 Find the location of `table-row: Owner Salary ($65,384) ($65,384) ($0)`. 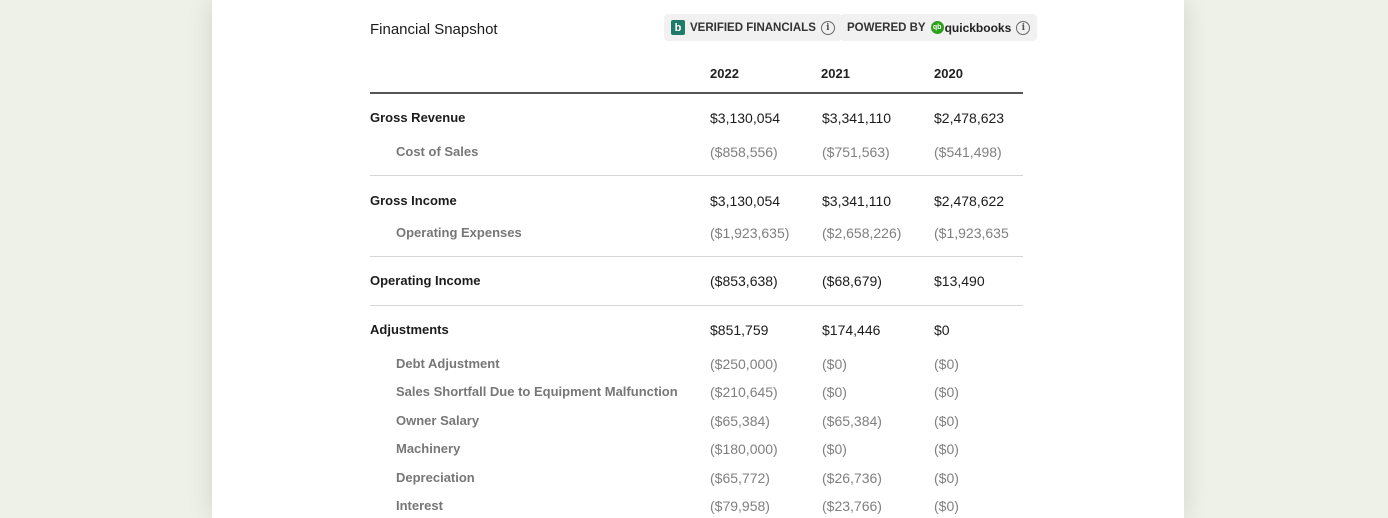

table-row: Owner Salary ($65,384) ($65,384) ($0) is located at coordinates (694, 423).